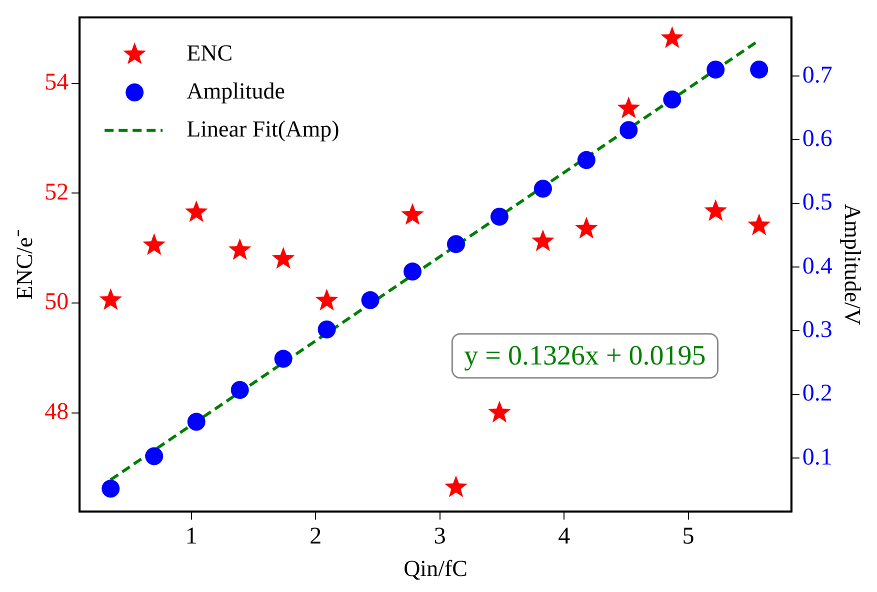 Image resolution: width=877 pixels, height=592 pixels. I want to click on legend-label: ENC, so click(209, 53).